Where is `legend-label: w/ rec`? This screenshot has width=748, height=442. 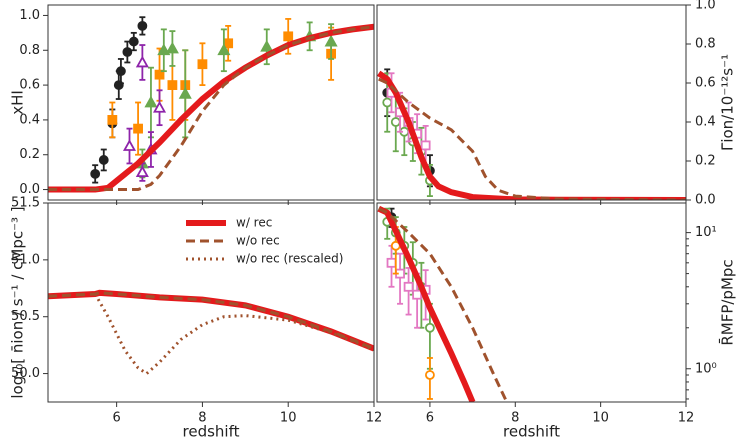
legend-label: w/ rec is located at coordinates (254, 223).